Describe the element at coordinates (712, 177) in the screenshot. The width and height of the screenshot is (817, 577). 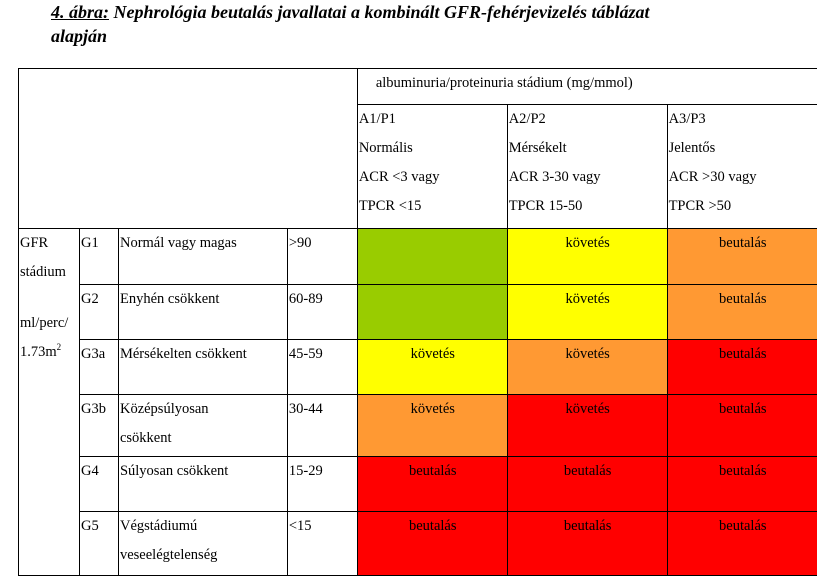
I see `col-acr: ACR >30 vagy` at that location.